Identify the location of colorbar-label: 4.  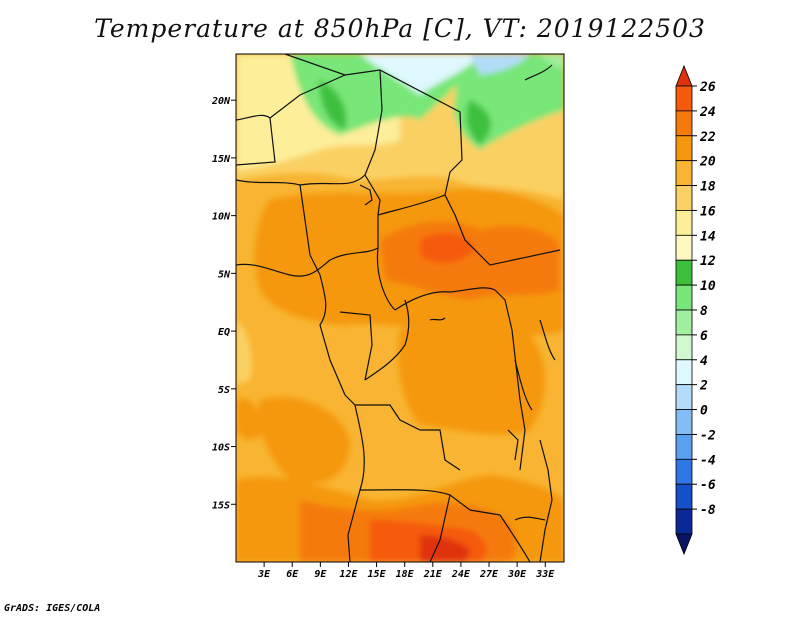
(704, 361).